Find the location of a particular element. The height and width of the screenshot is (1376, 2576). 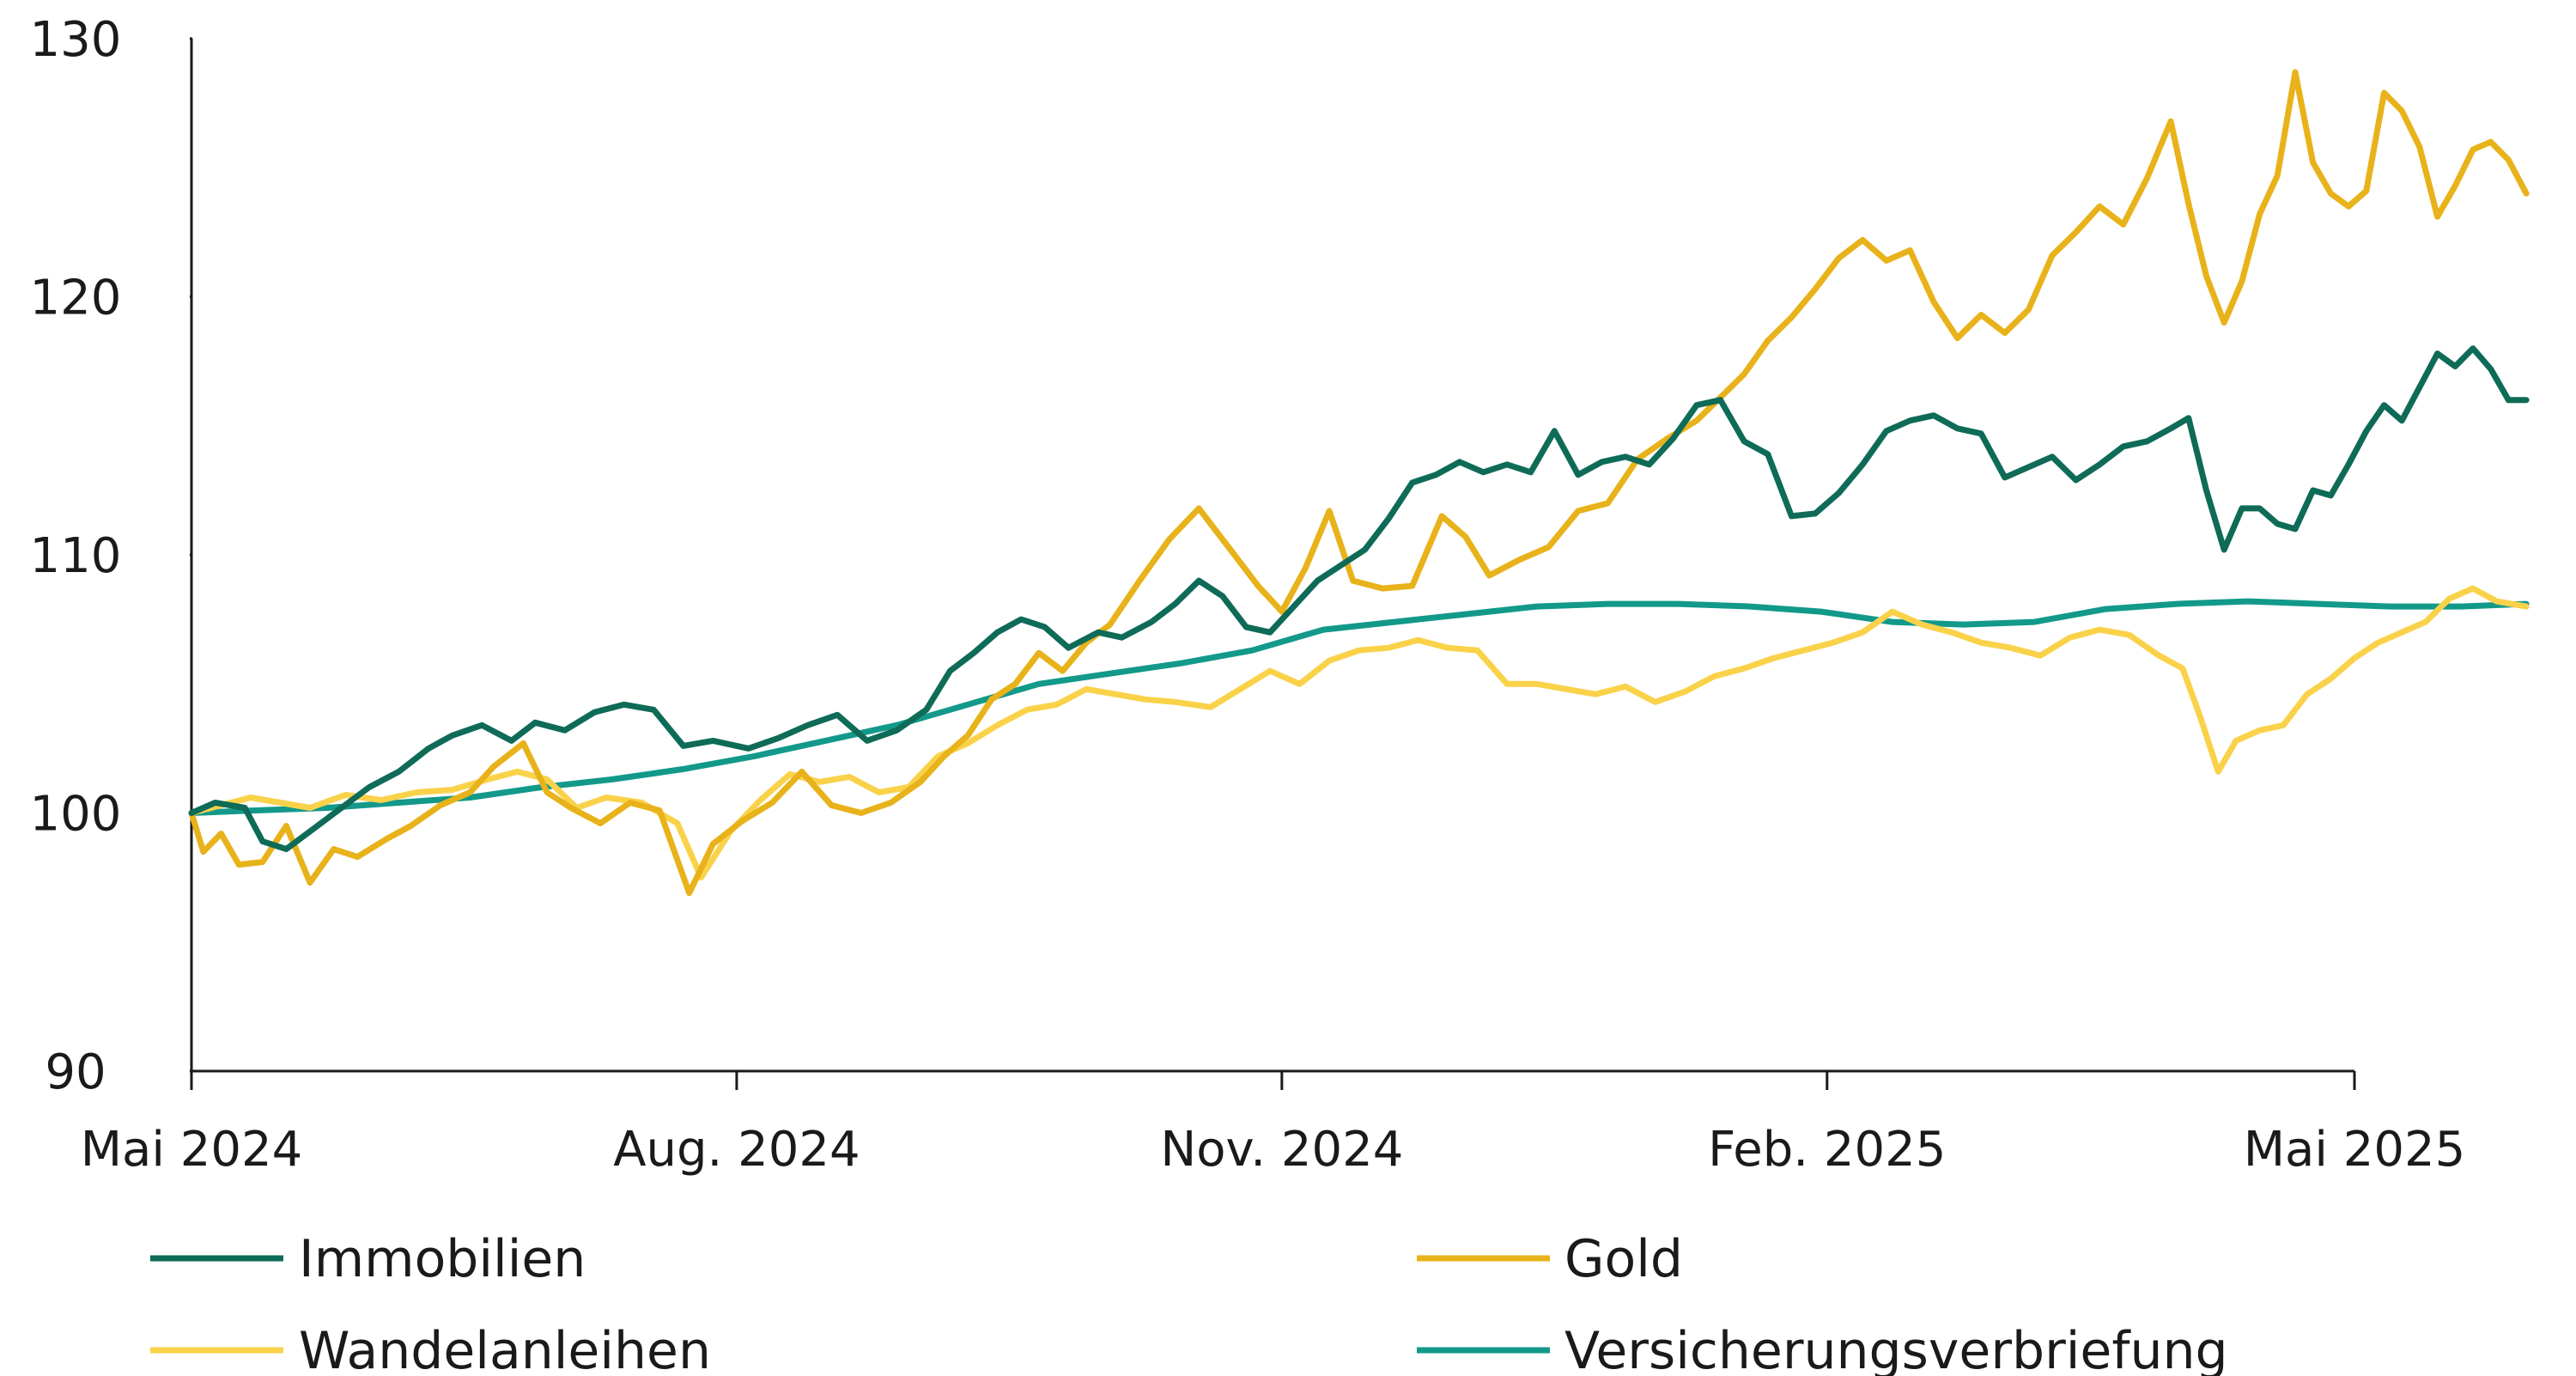

legend-label-gold: Gold is located at coordinates (1623, 1259).